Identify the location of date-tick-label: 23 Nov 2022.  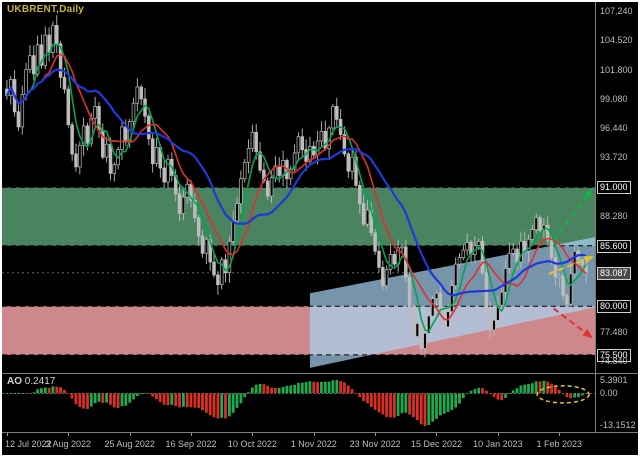
(375, 444).